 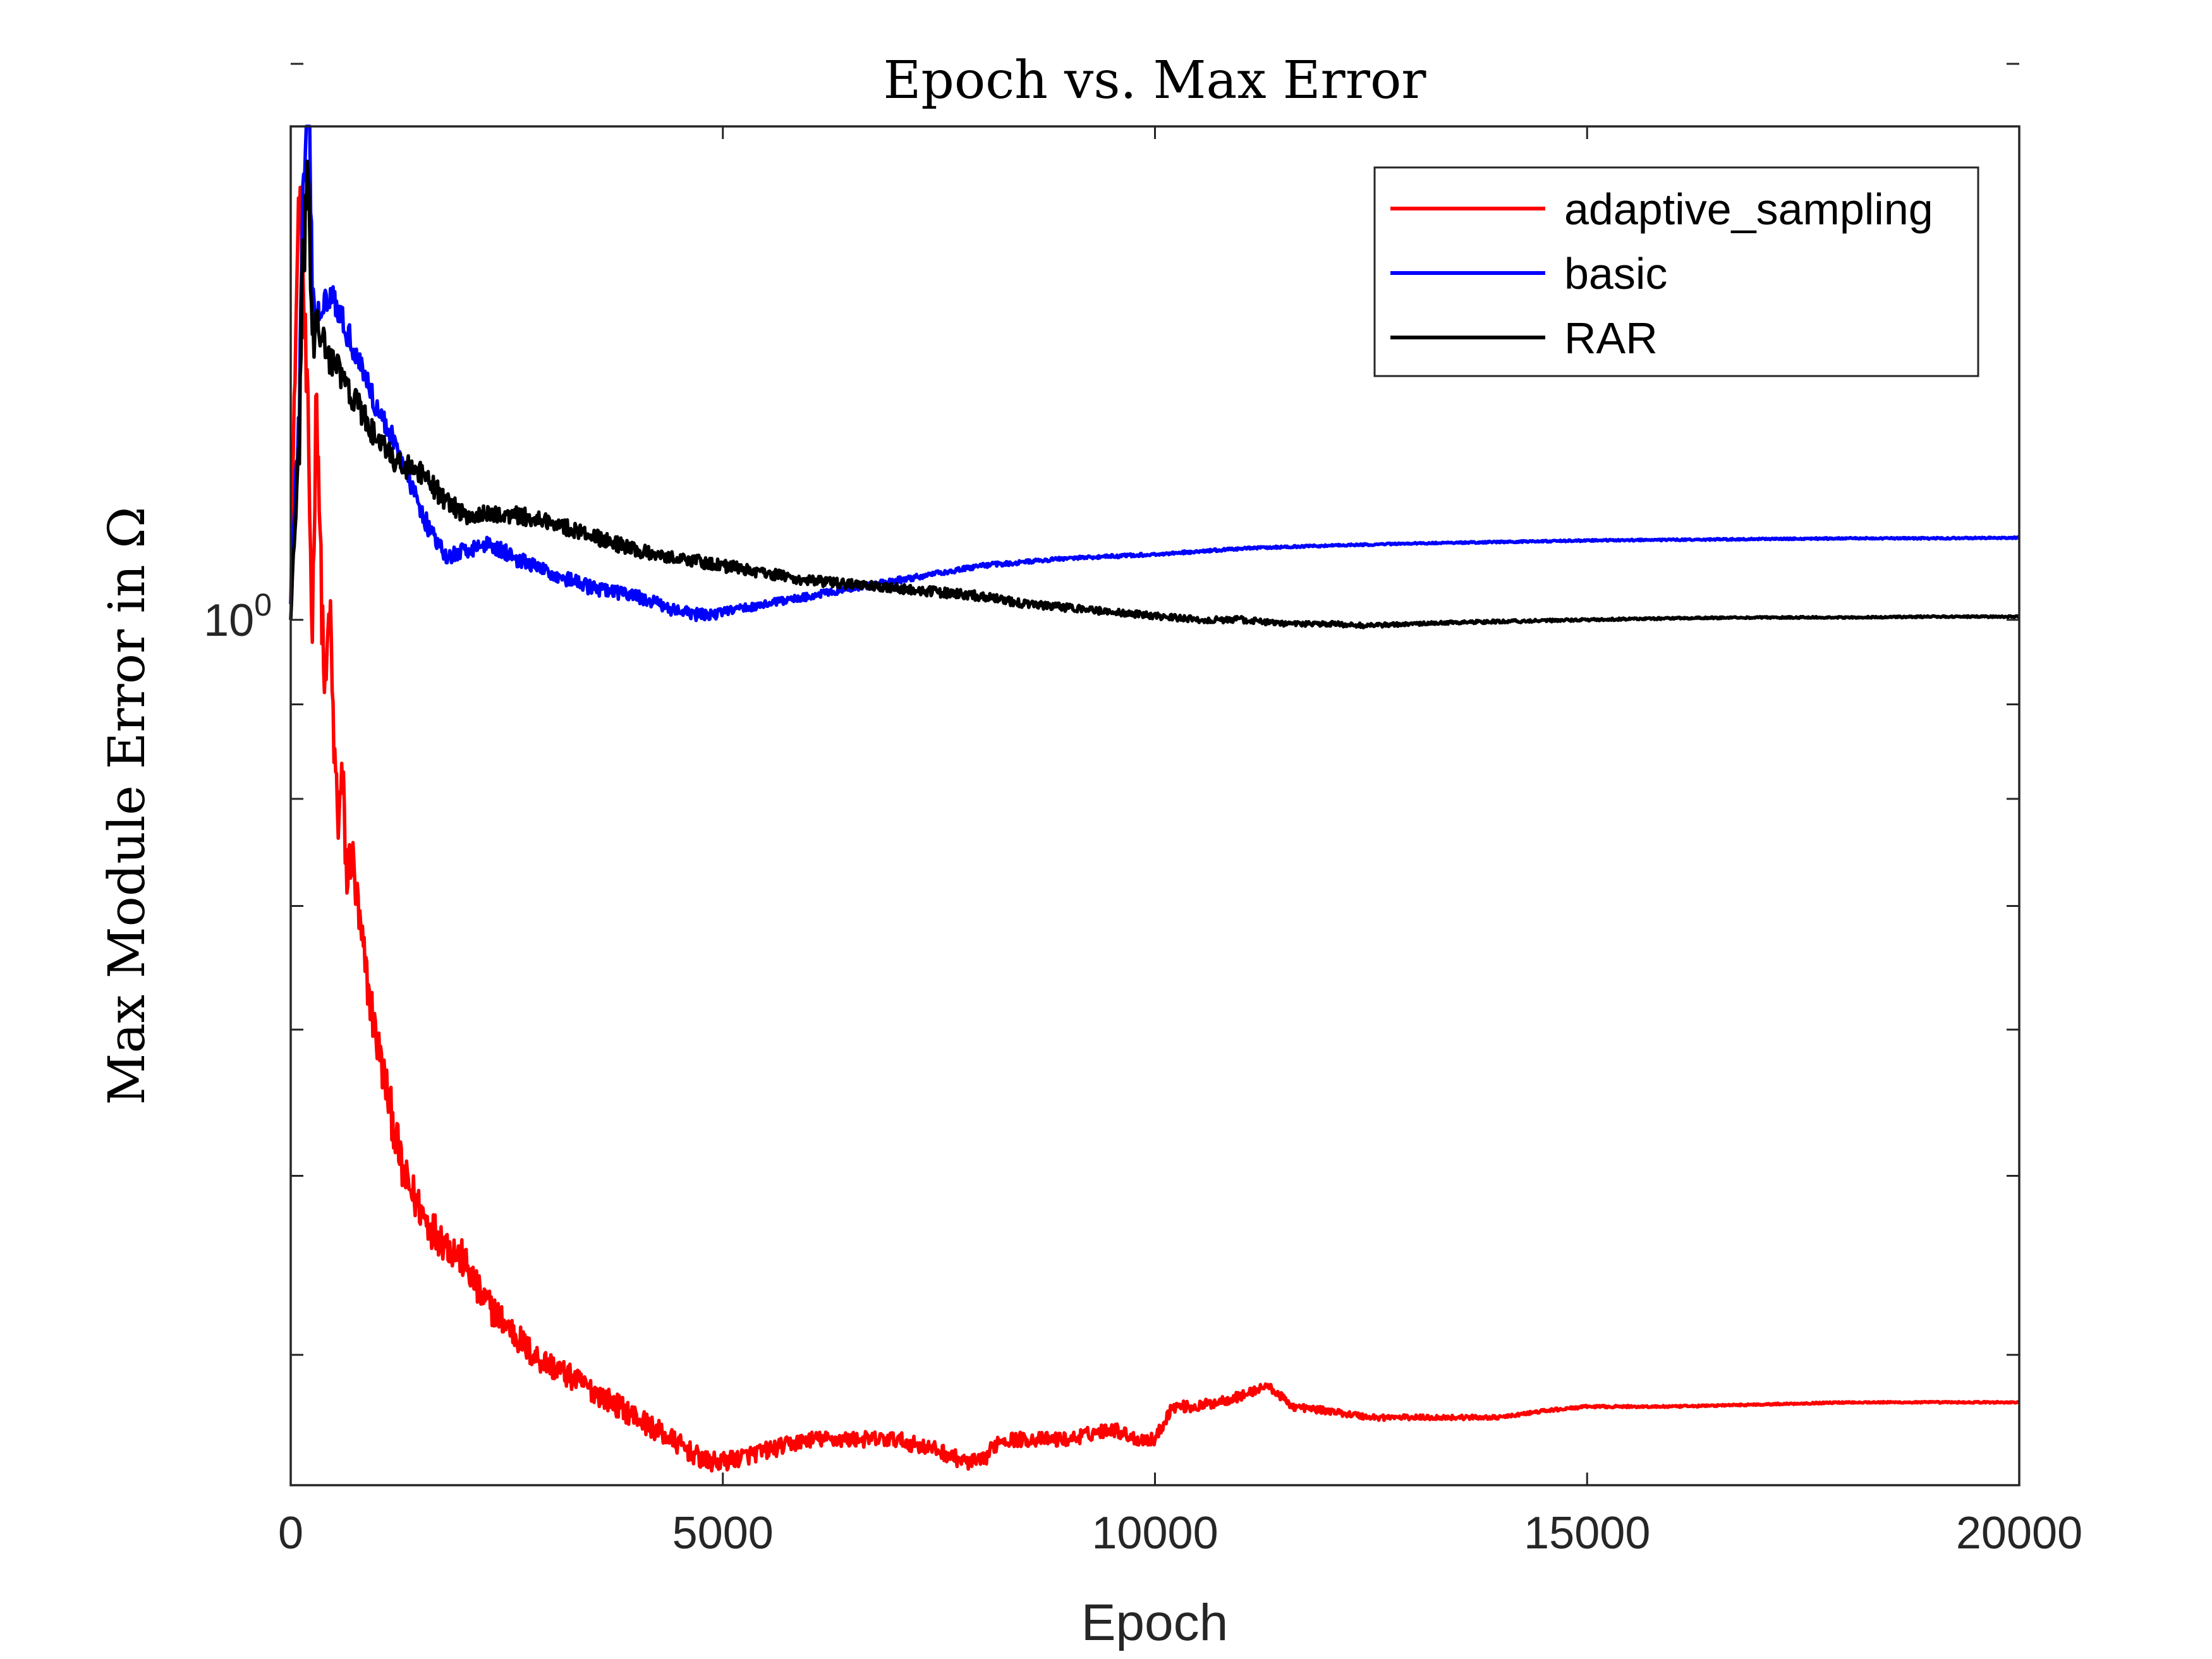 I want to click on legend-label: basic, so click(x=1615, y=273).